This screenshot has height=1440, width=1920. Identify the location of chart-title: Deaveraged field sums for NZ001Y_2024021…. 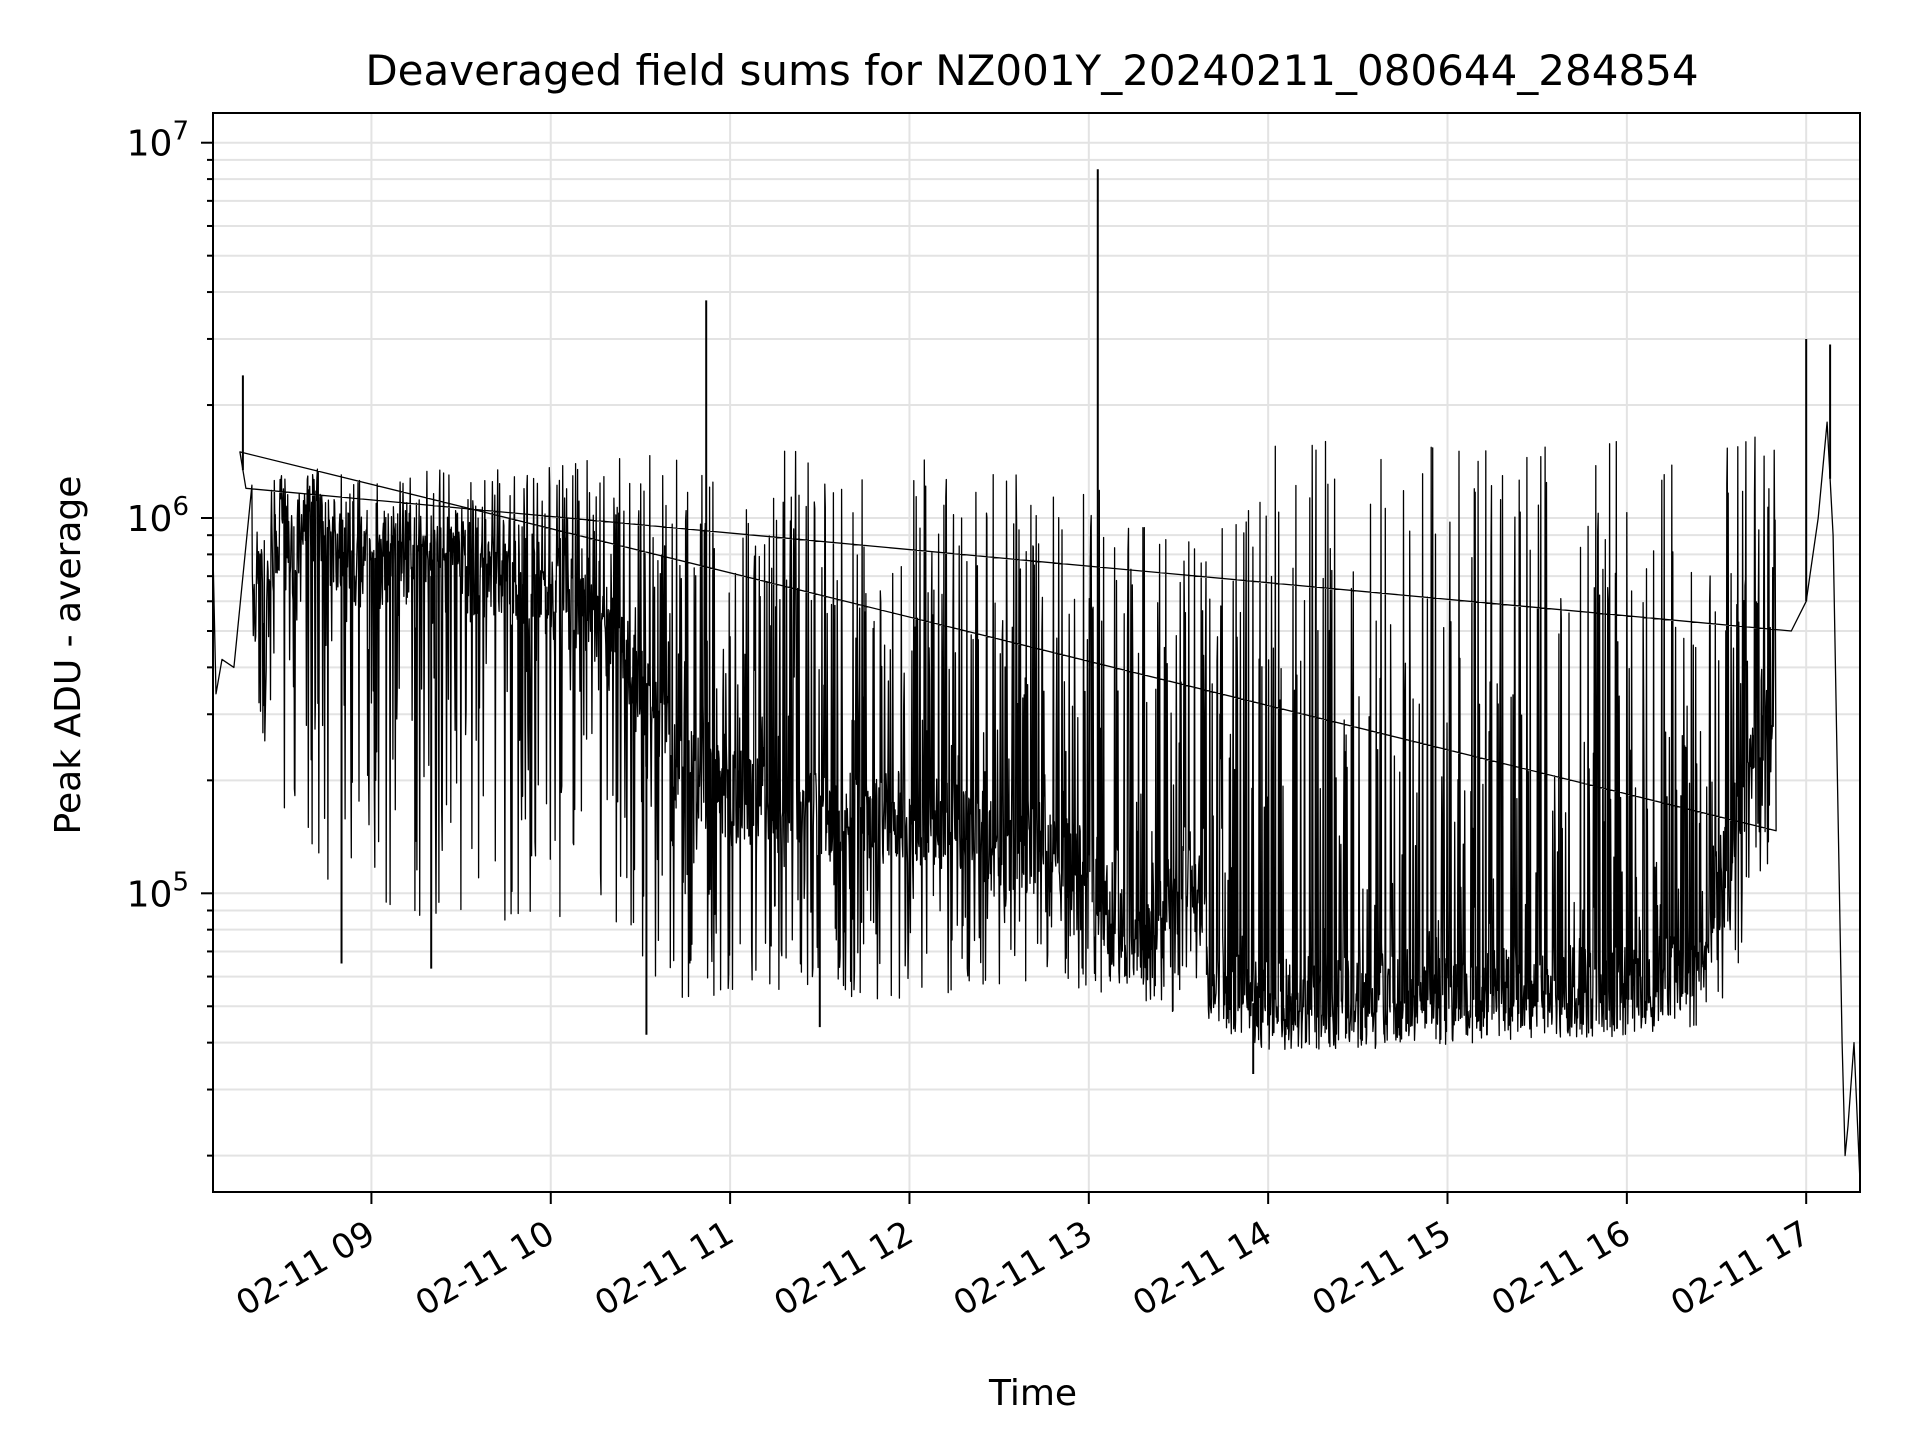
(1031, 70).